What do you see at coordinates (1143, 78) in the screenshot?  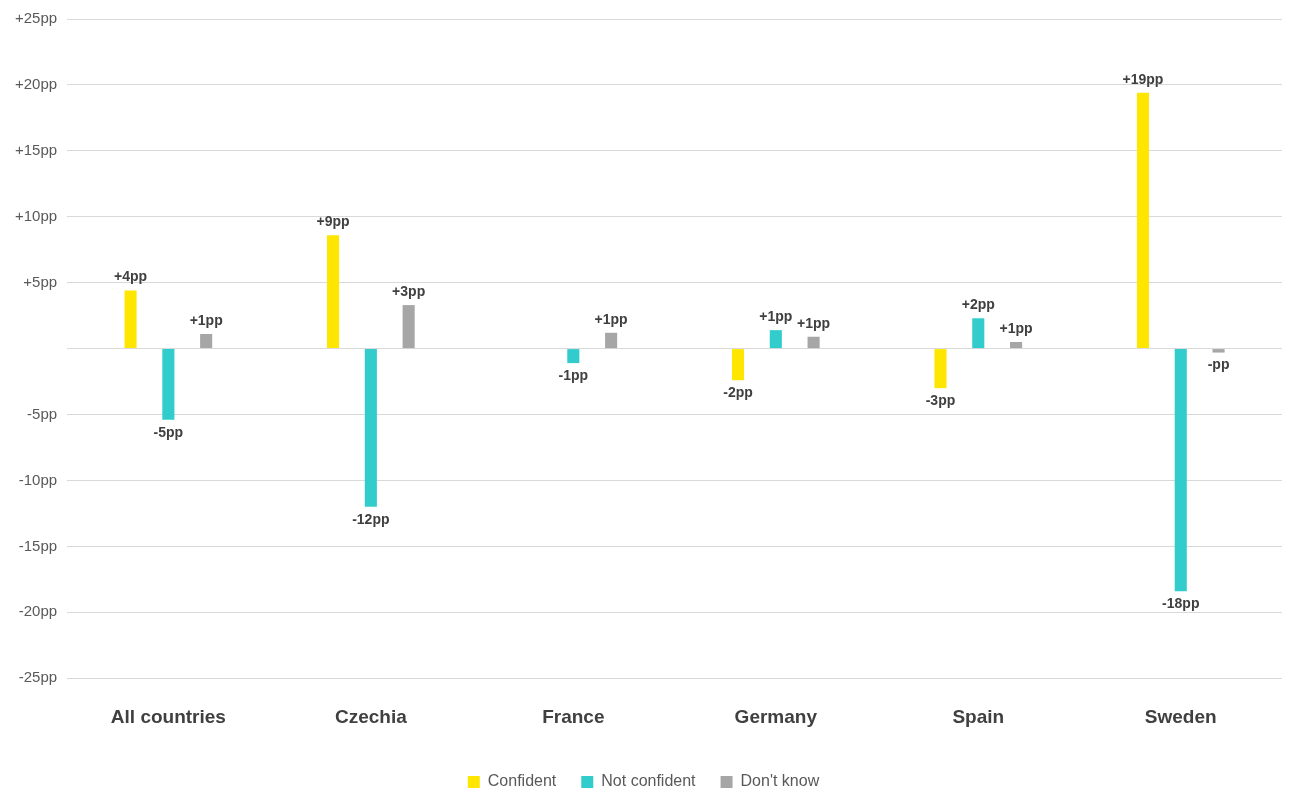 I see `data-label: +19pp` at bounding box center [1143, 78].